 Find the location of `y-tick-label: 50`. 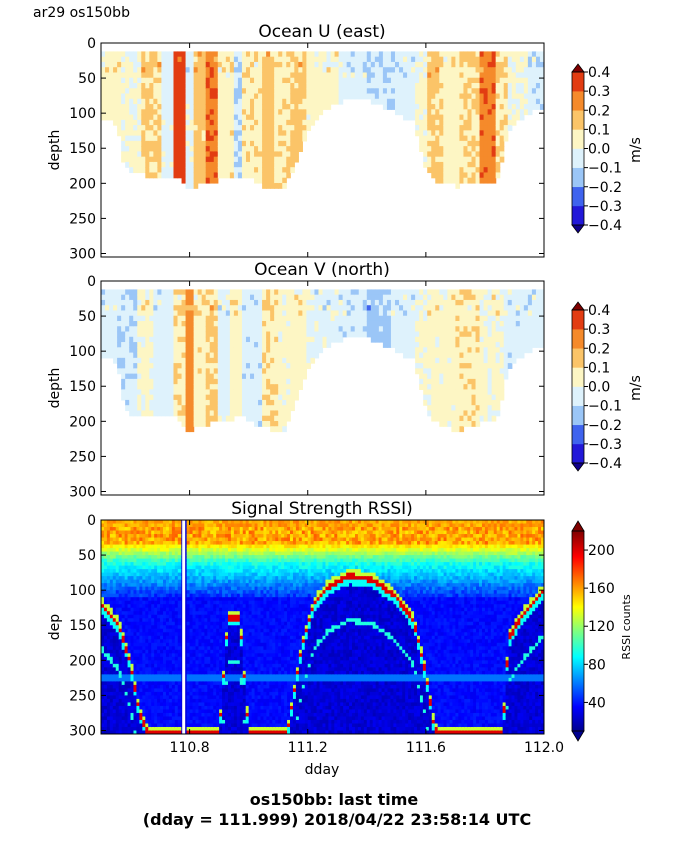

y-tick-label: 50 is located at coordinates (87, 317).